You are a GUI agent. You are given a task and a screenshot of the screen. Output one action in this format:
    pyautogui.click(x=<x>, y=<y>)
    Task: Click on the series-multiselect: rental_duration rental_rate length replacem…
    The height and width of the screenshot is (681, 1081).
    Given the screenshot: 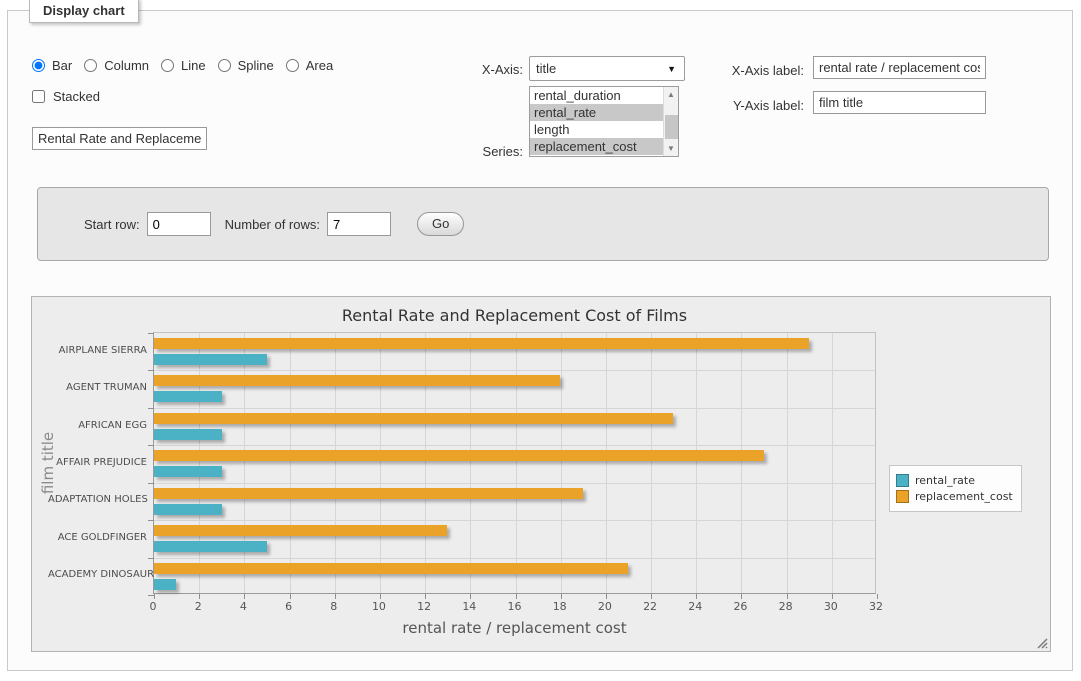 What is the action you would take?
    pyautogui.click(x=604, y=121)
    